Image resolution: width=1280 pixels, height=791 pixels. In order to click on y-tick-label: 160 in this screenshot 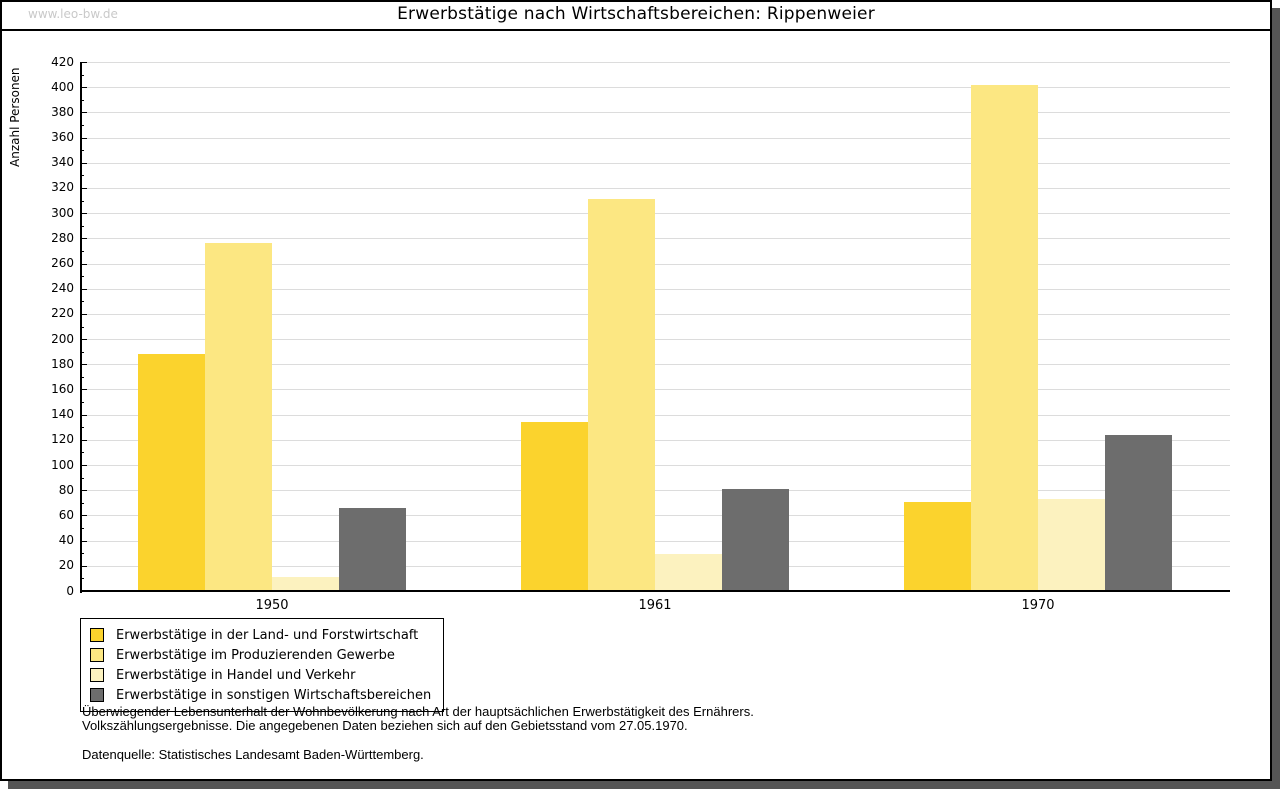, I will do `click(62, 389)`.